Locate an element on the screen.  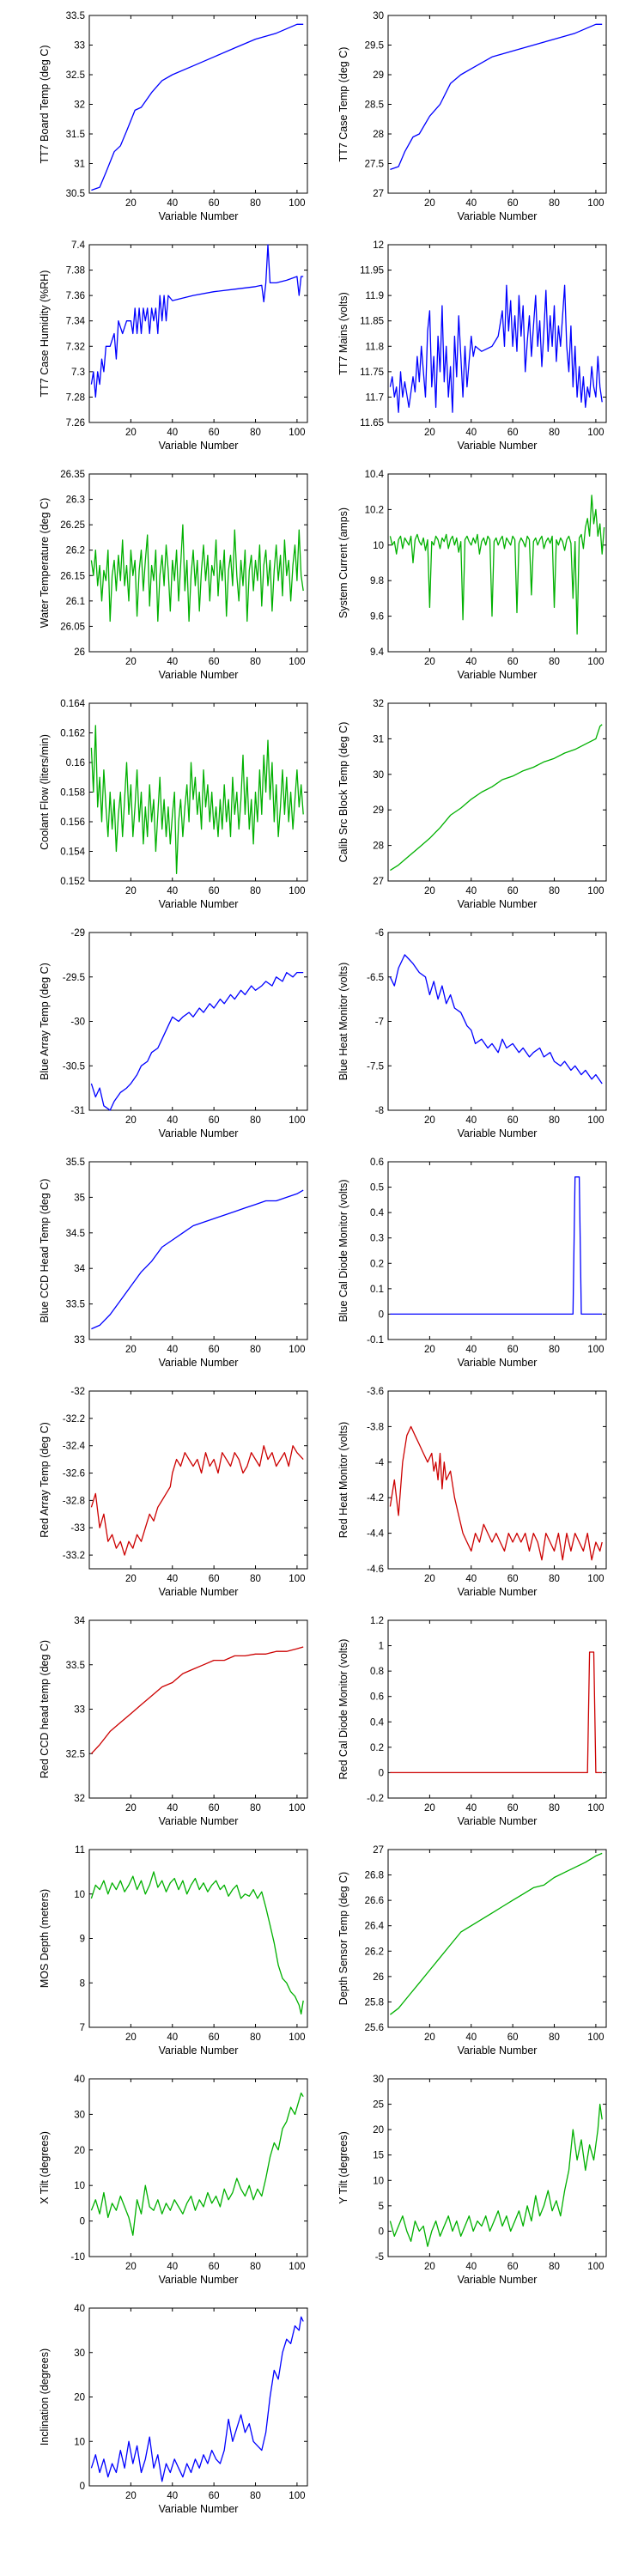
y-axis-label: Blue Array Temp (deg C) is located at coordinates (45, 1021).